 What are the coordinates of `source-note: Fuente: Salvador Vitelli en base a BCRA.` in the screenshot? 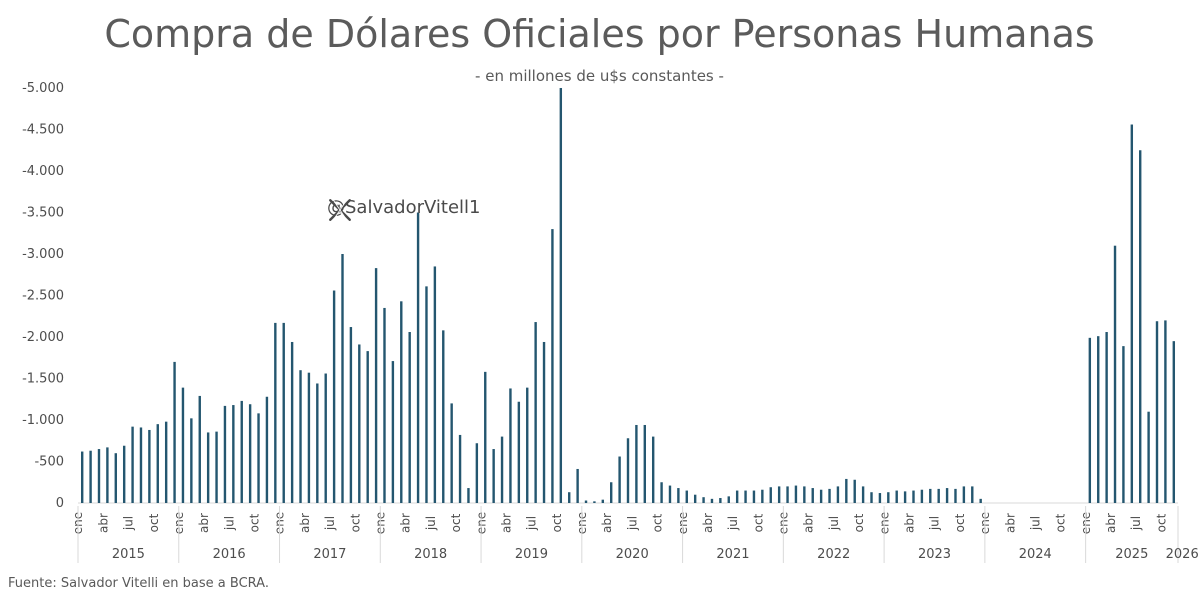 It's located at (138, 583).